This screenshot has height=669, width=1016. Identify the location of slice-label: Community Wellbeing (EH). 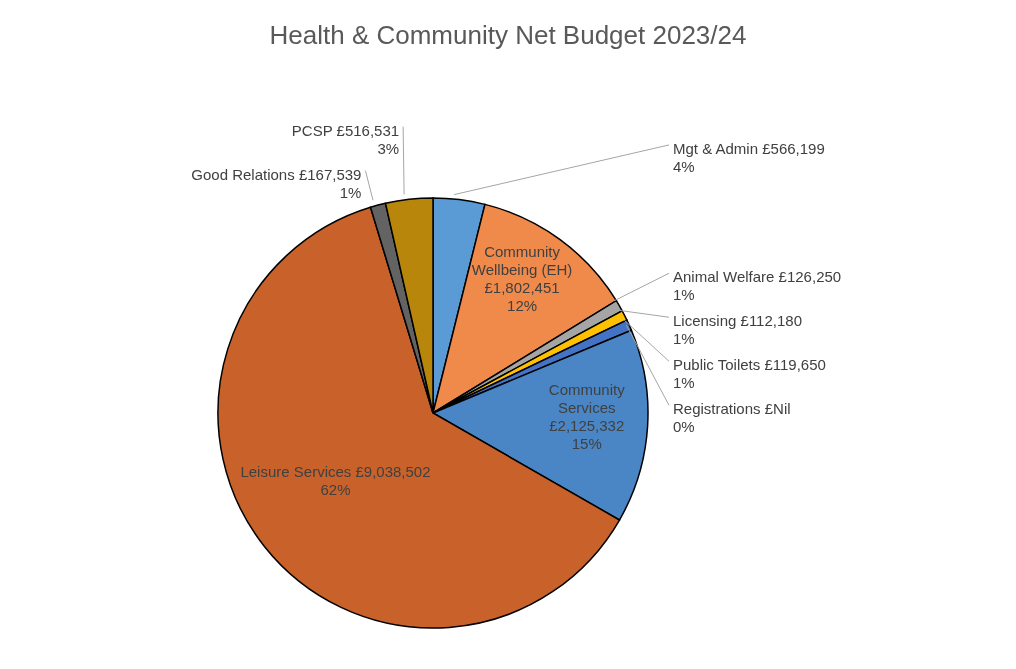
(522, 260).